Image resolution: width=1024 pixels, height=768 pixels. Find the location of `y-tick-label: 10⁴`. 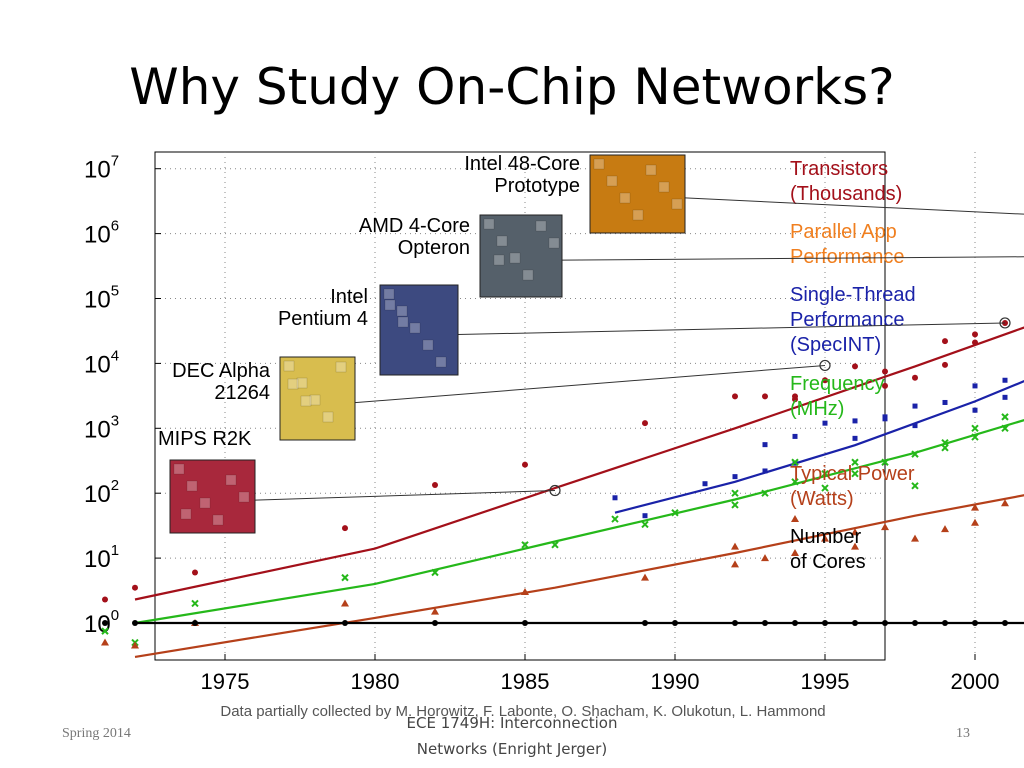

y-tick-label: 10⁴ is located at coordinates (101, 362).